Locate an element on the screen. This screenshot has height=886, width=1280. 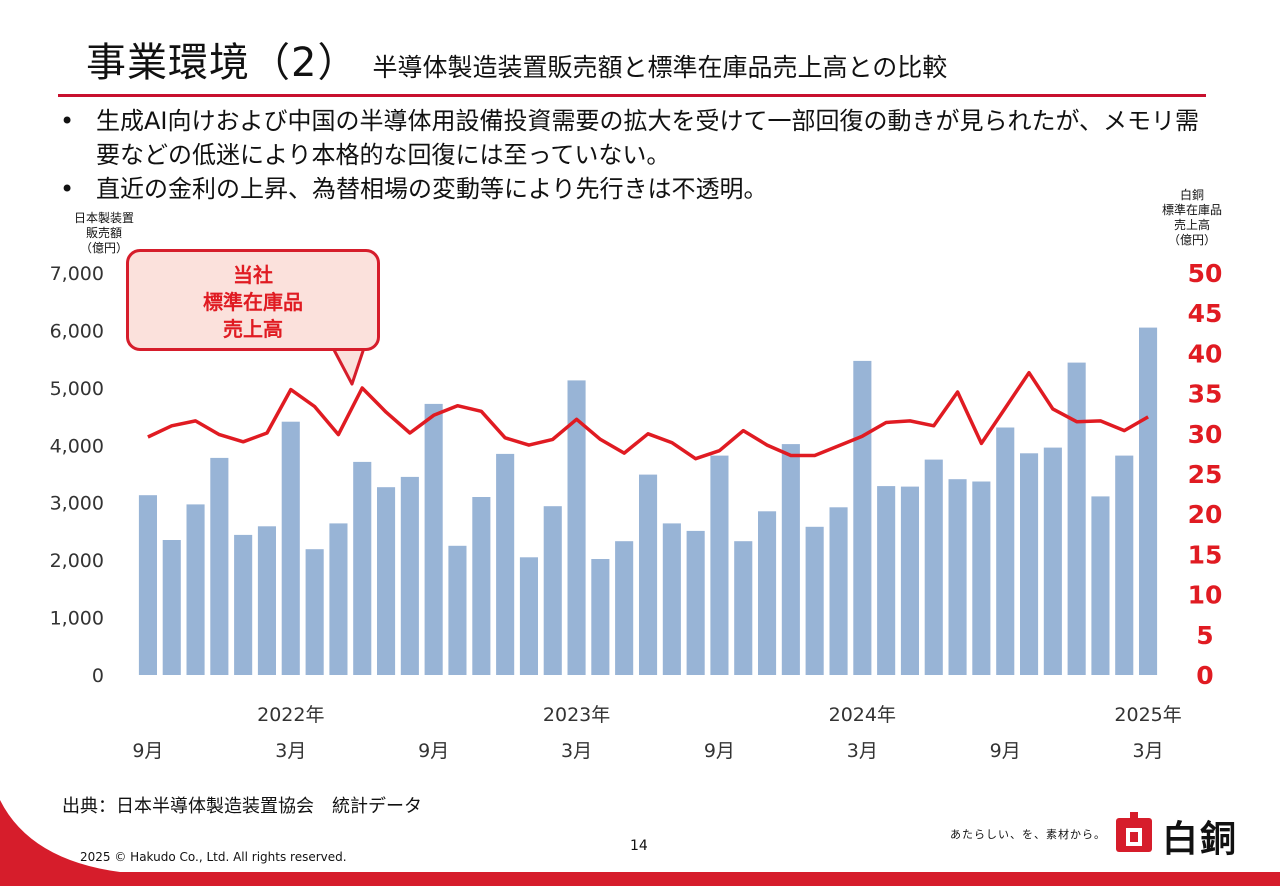
callout-line: 当社 is located at coordinates (253, 275).